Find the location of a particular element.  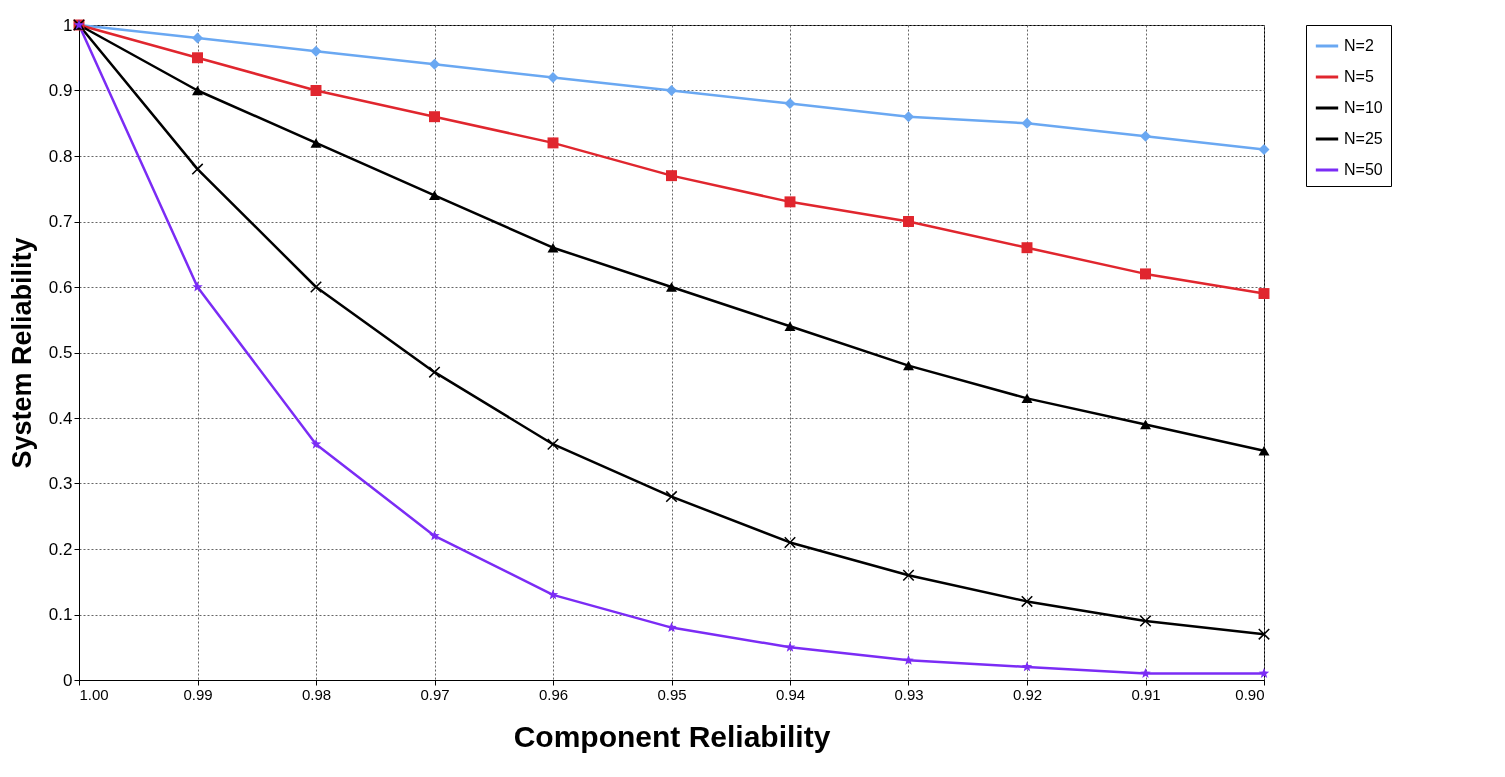

x-tick-label: 0.94 is located at coordinates (790, 694).